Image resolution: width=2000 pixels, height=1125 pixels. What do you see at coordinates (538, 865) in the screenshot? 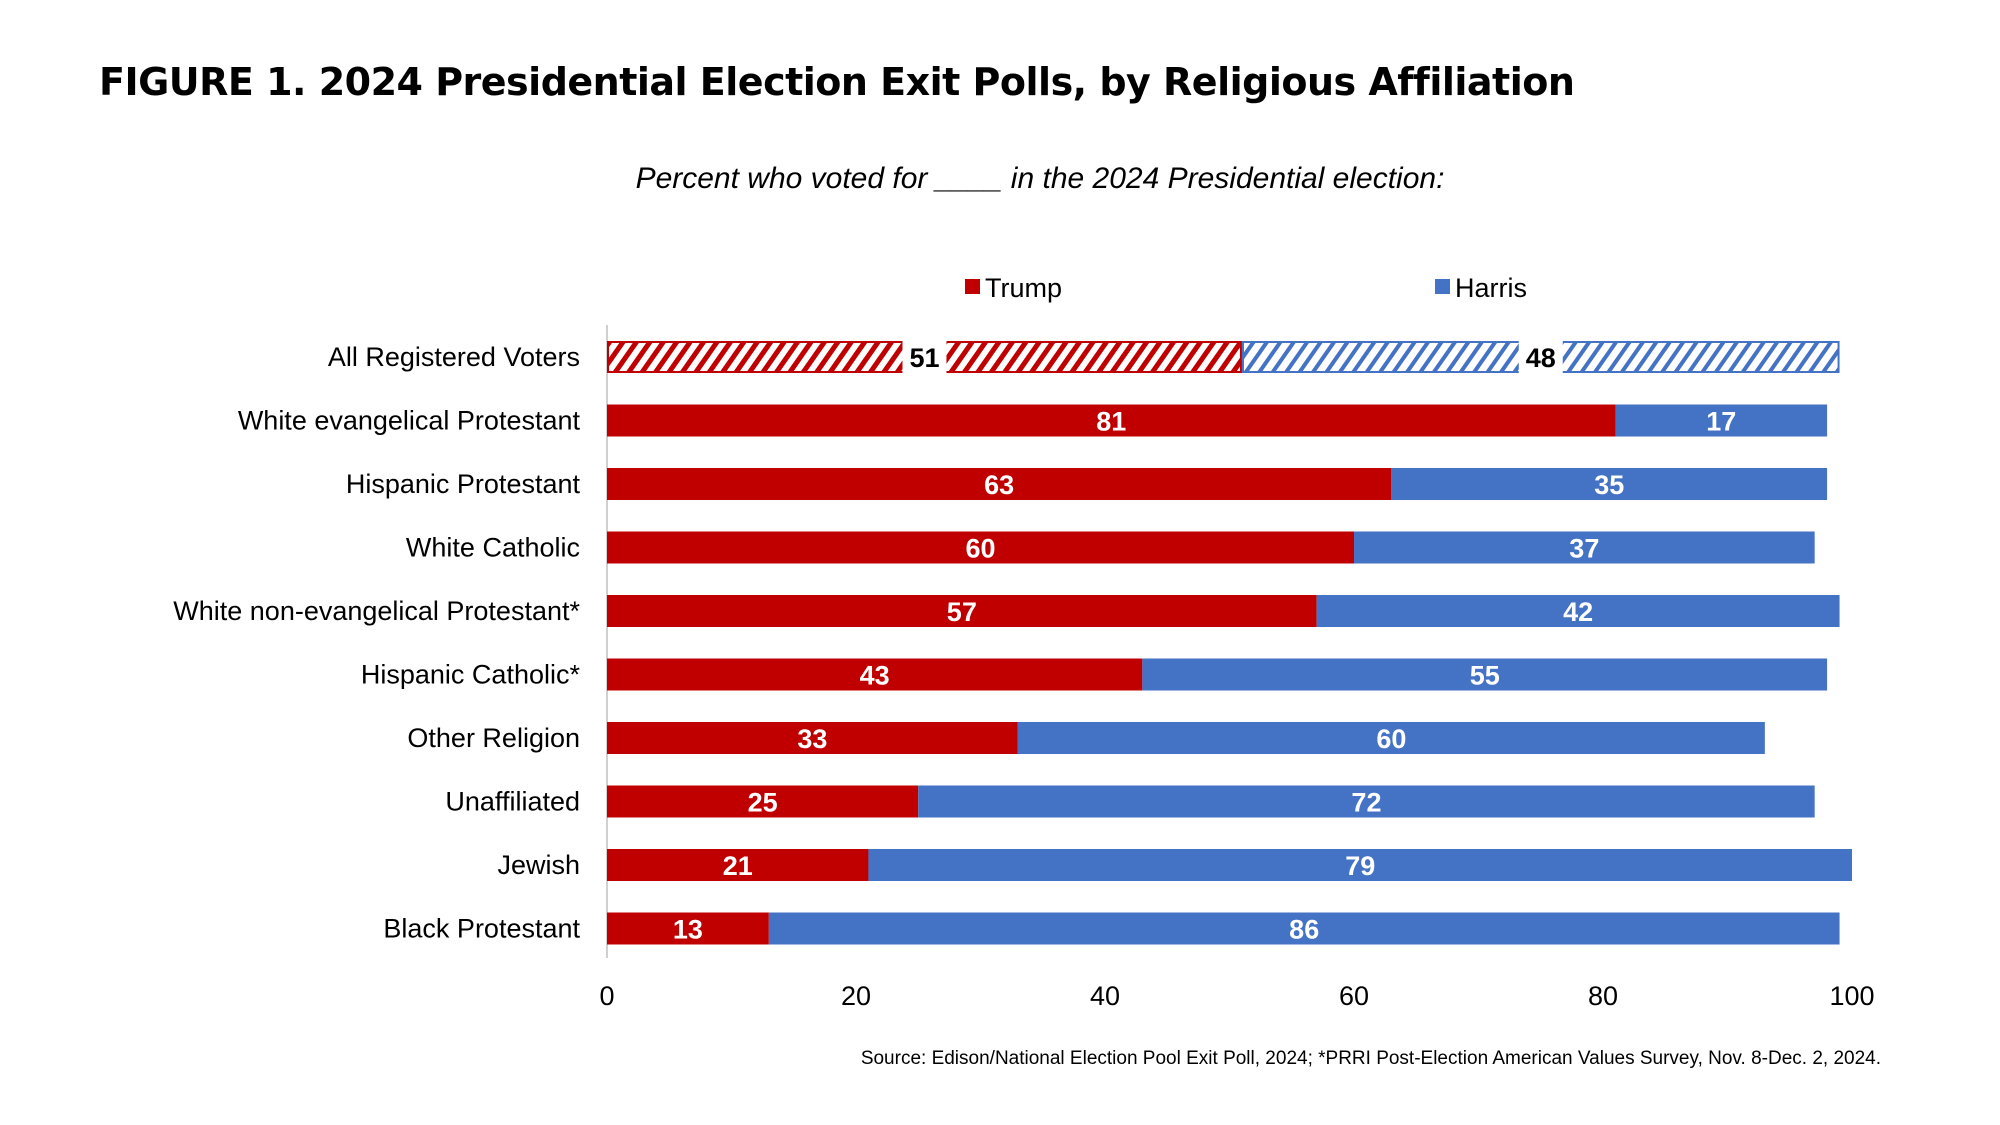
I see `category-label: Jewish` at bounding box center [538, 865].